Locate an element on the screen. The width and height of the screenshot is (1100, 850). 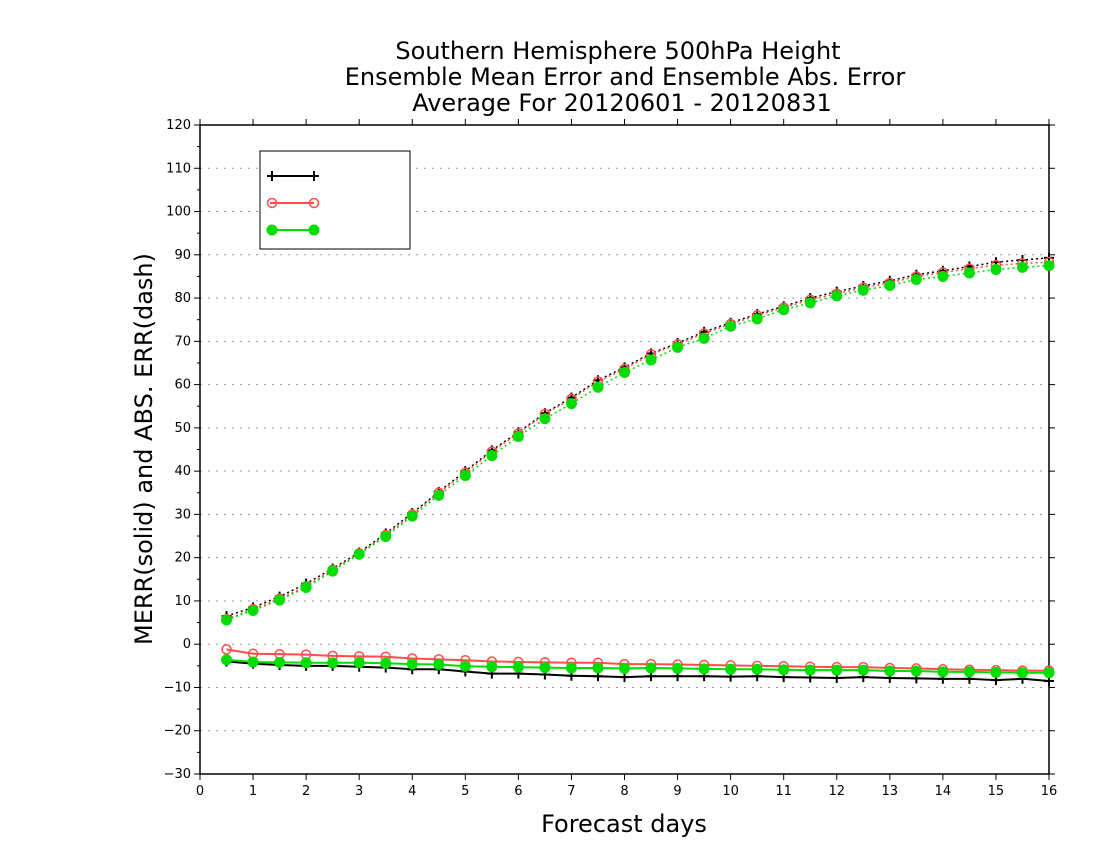
x-tick-label: 5 is located at coordinates (465, 791).